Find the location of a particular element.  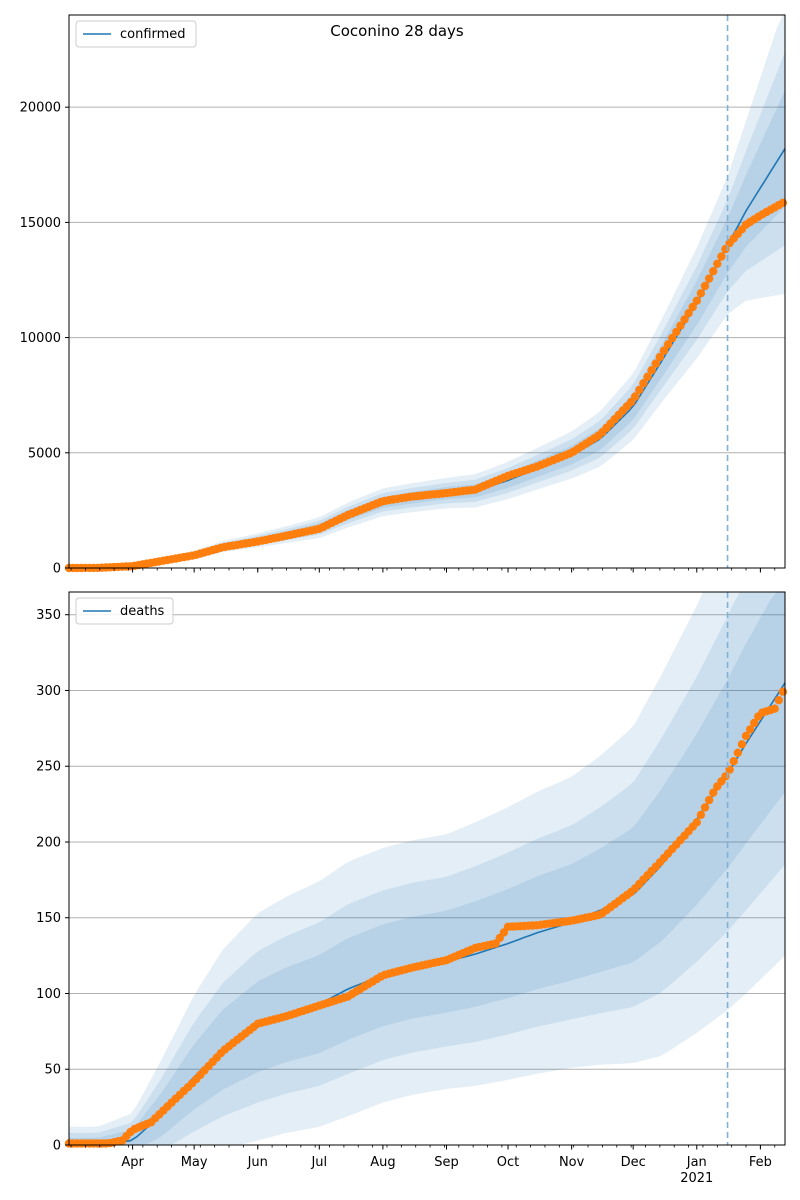

deaths-y-ticks: 0 50 100 150 200 250 300 350 is located at coordinates (52, 881).